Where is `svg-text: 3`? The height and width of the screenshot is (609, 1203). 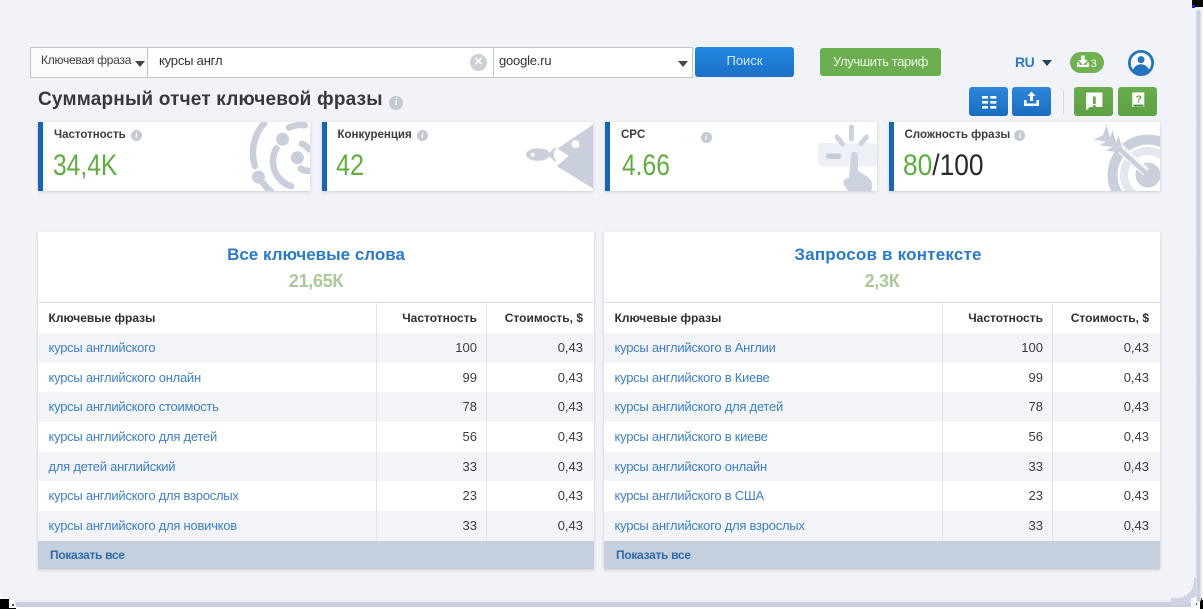
svg-text: 3 is located at coordinates (1094, 64).